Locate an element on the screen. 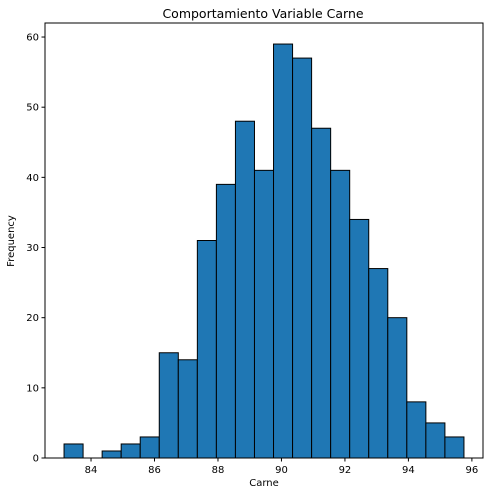 This screenshot has height=496, width=494. y-tick-label: 40 is located at coordinates (32, 178).